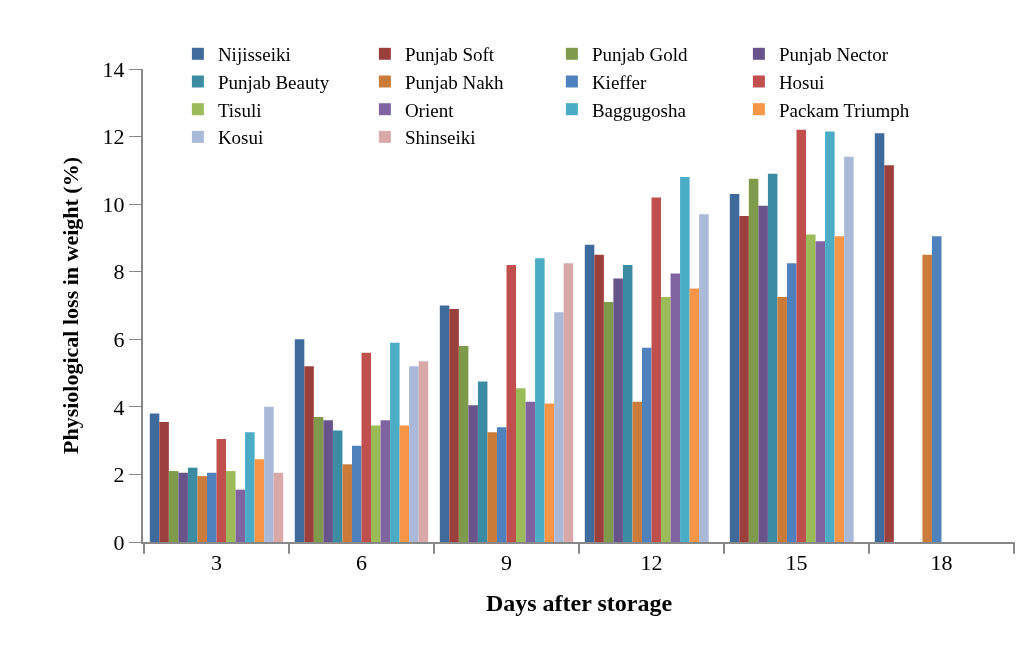 The height and width of the screenshot is (672, 1034). I want to click on legend-label: Punjab Beauty, so click(273, 82).